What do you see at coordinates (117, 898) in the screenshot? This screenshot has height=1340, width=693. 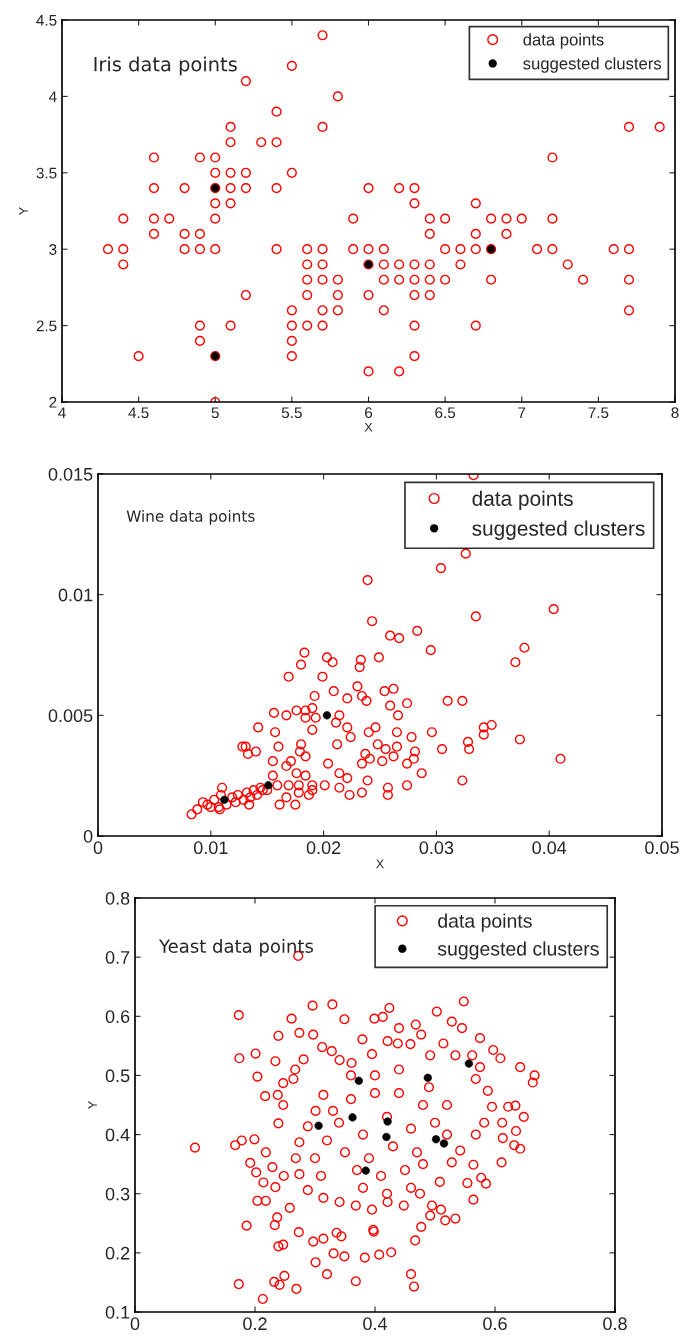 I see `y-tick-label: 0.8` at bounding box center [117, 898].